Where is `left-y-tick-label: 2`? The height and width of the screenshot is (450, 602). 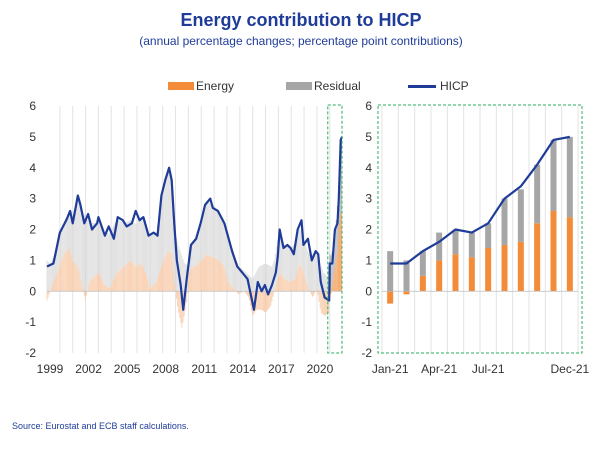 left-y-tick-label: 2 is located at coordinates (32, 230).